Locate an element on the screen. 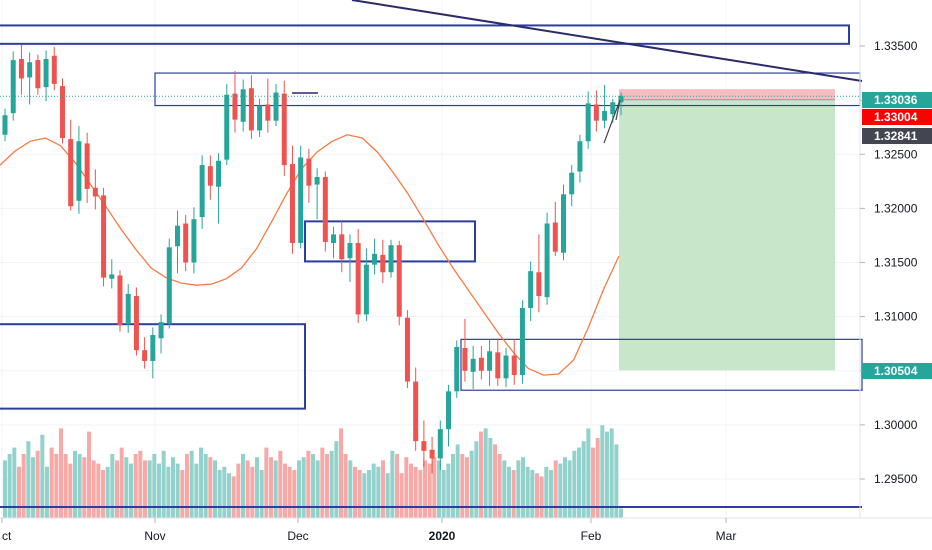 The width and height of the screenshot is (932, 550). zone-box is located at coordinates (425, 34).